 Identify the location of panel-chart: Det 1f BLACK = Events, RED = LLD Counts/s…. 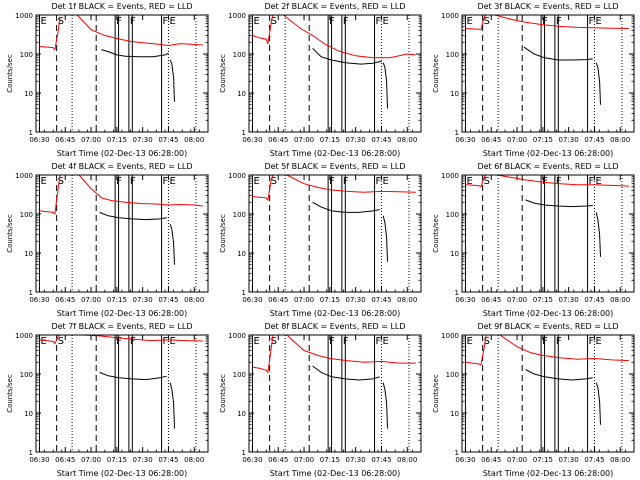
(107, 80).